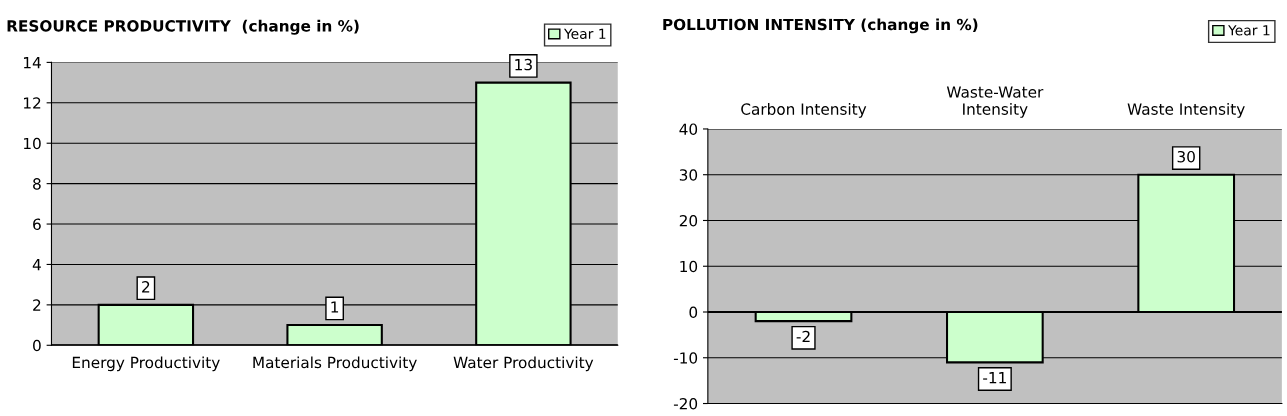 This screenshot has height=416, width=1287. What do you see at coordinates (994, 378) in the screenshot?
I see `data-label: -11` at bounding box center [994, 378].